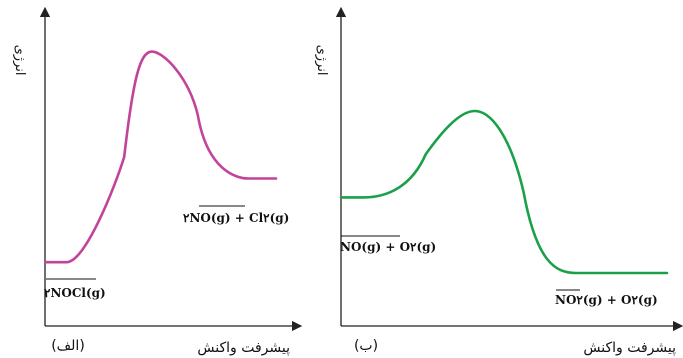 This screenshot has height=358, width=683. Describe the element at coordinates (75, 293) in the screenshot. I see `panel-a-reactant-label: ۲NOCl(g)` at that location.